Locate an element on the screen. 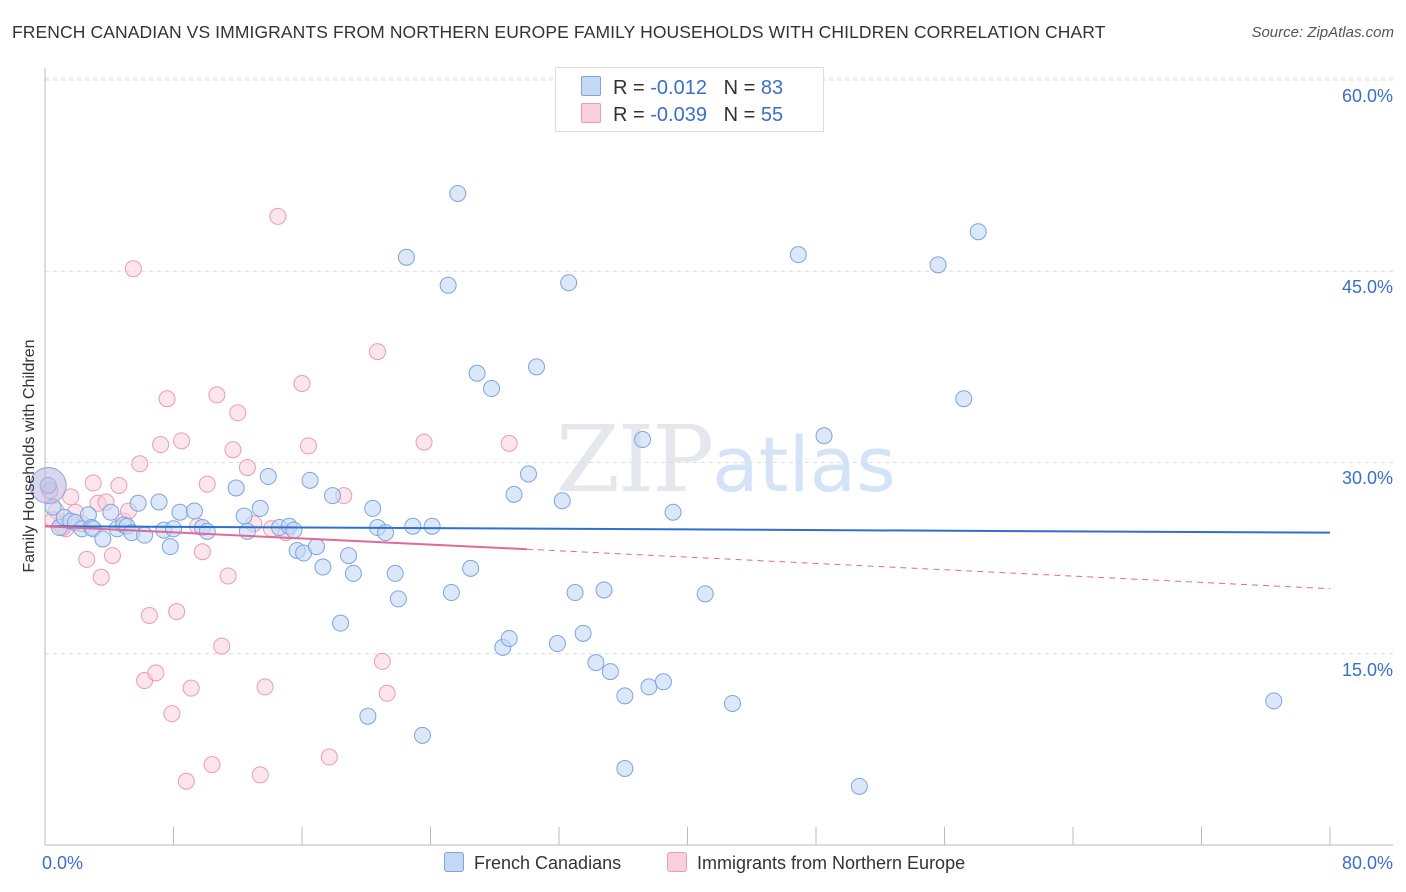 This screenshot has width=1406, height=892. legend-row-northern-europe: R = -0.039 N = 55 is located at coordinates (682, 115).